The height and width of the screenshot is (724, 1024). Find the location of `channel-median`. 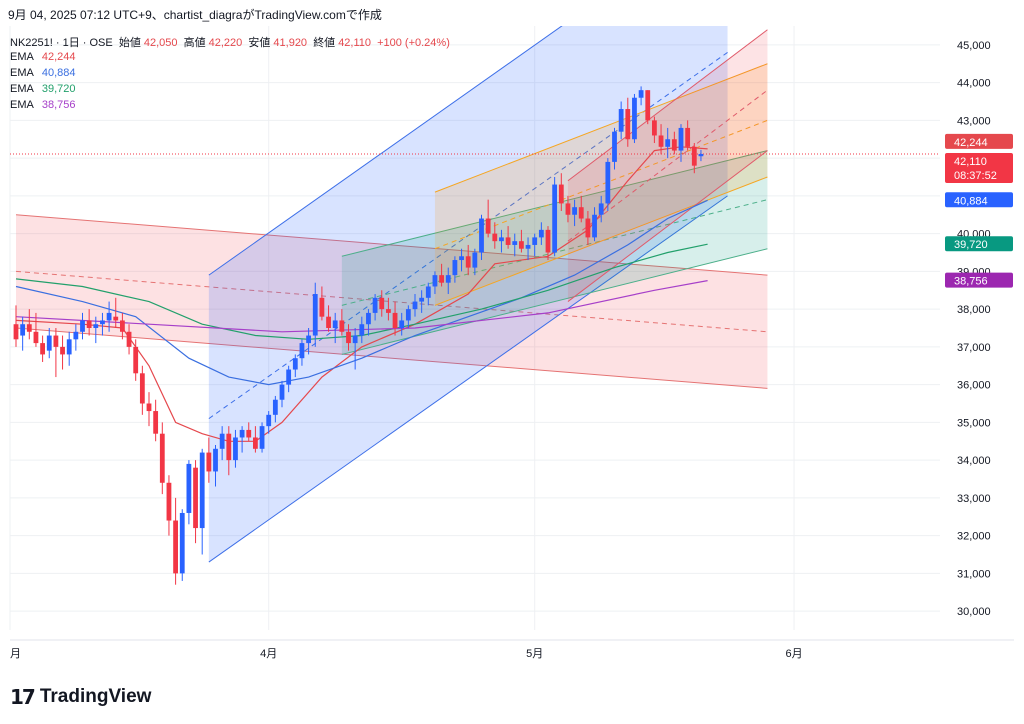

channel-median is located at coordinates (667, 165).